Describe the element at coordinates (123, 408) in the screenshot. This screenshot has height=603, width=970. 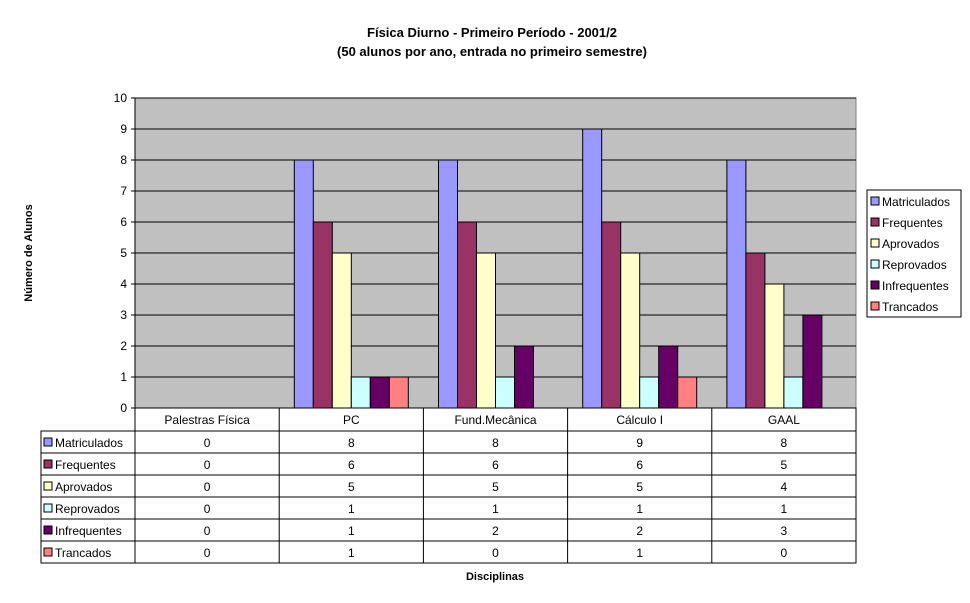
I see `y-tick-label: 0` at that location.